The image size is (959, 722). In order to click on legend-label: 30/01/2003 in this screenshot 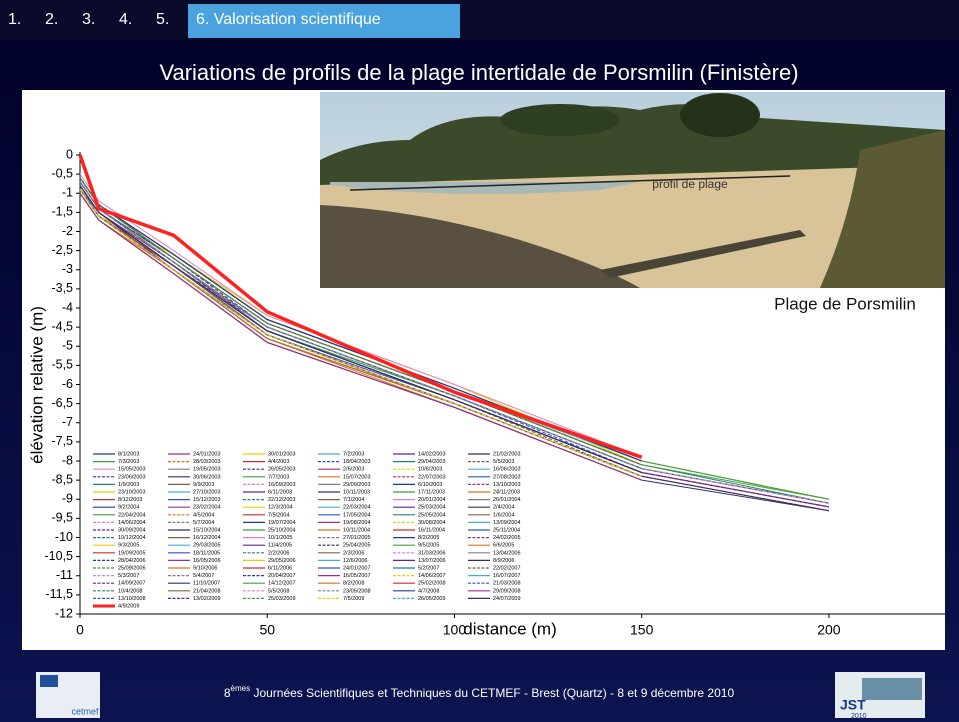, I will do `click(282, 454)`.